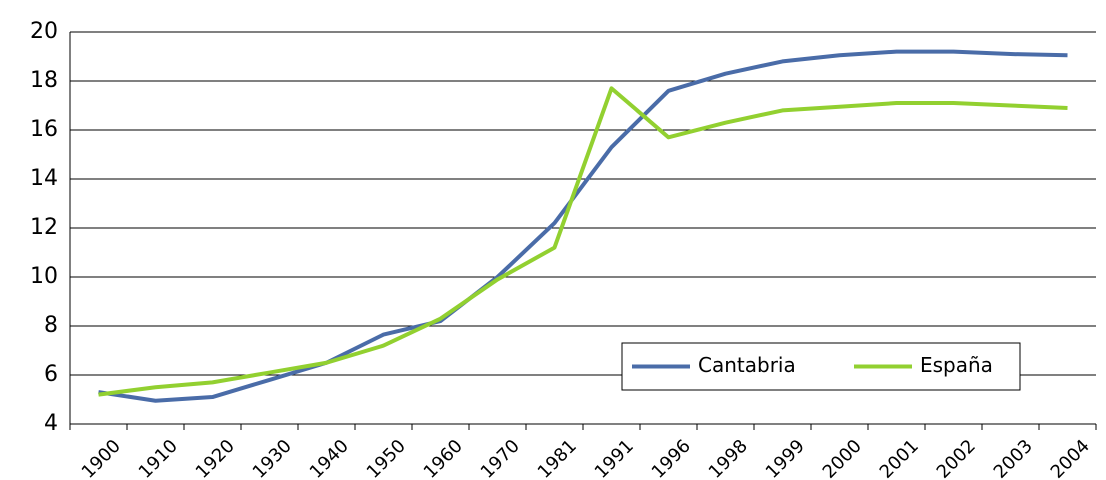  Describe the element at coordinates (101, 458) in the screenshot. I see `x-tick-label: 1900` at that location.